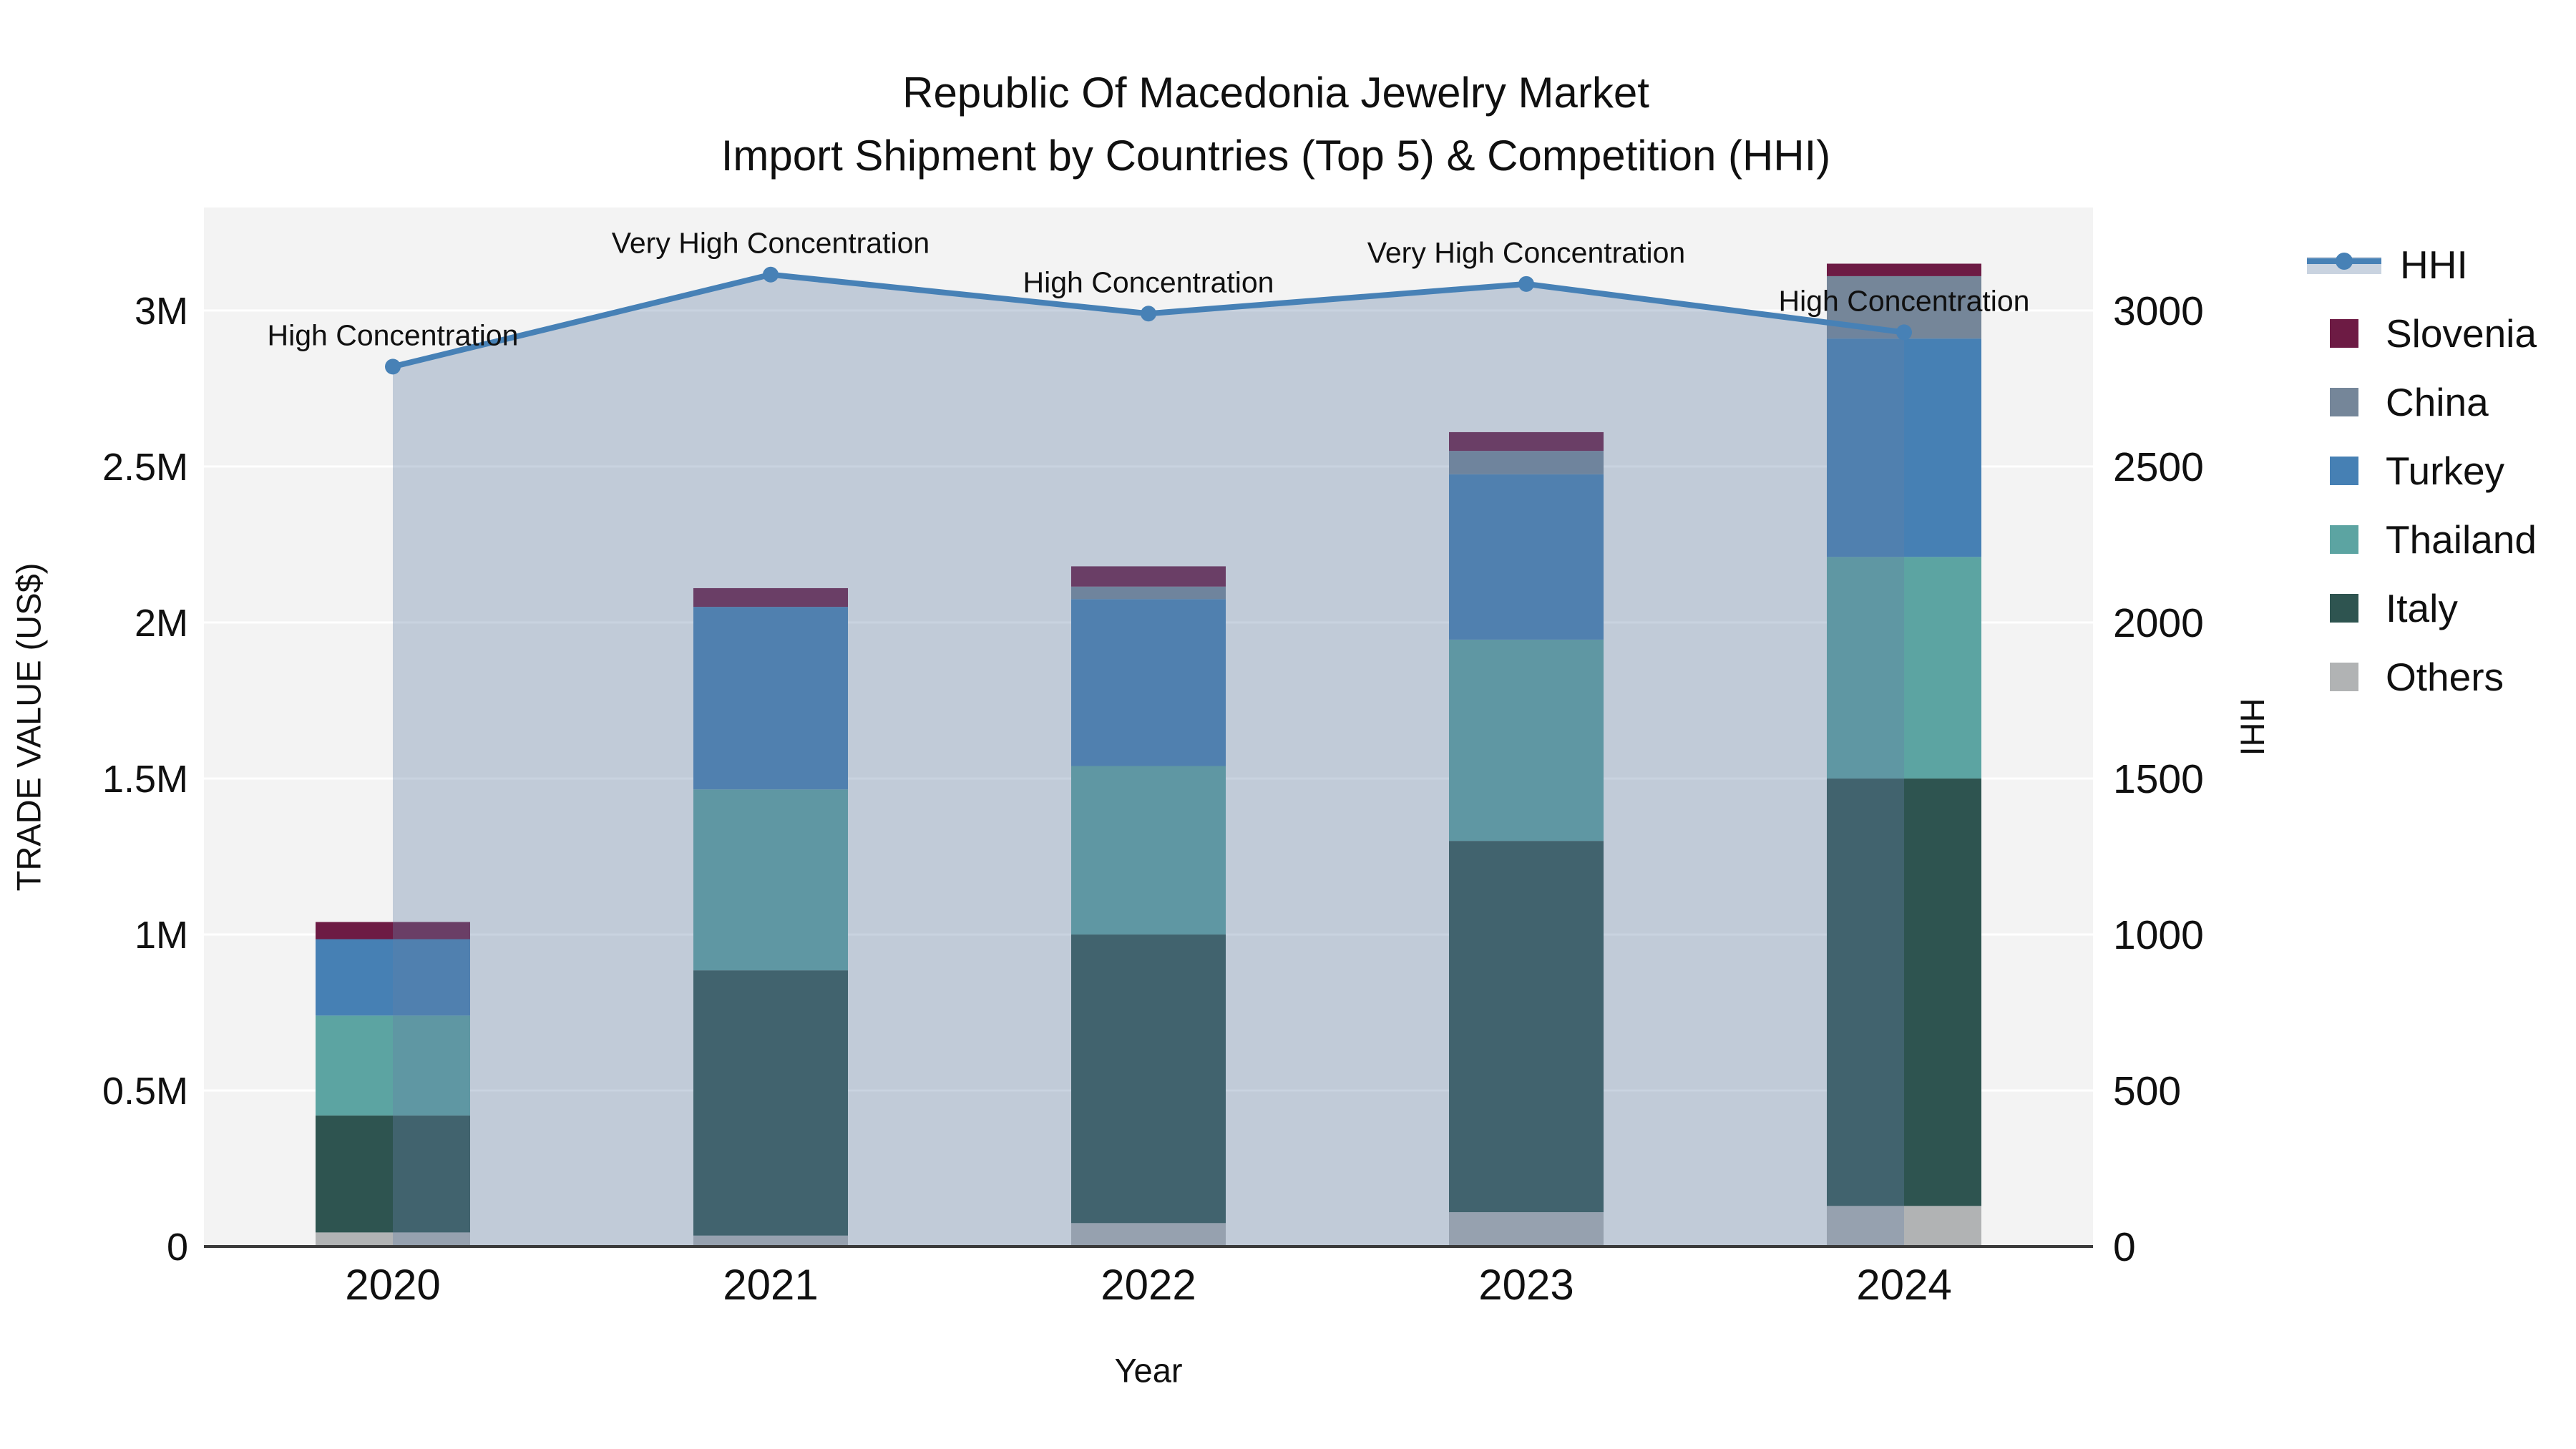  I want to click on x-tick-2024: 2024, so click(1903, 1285).